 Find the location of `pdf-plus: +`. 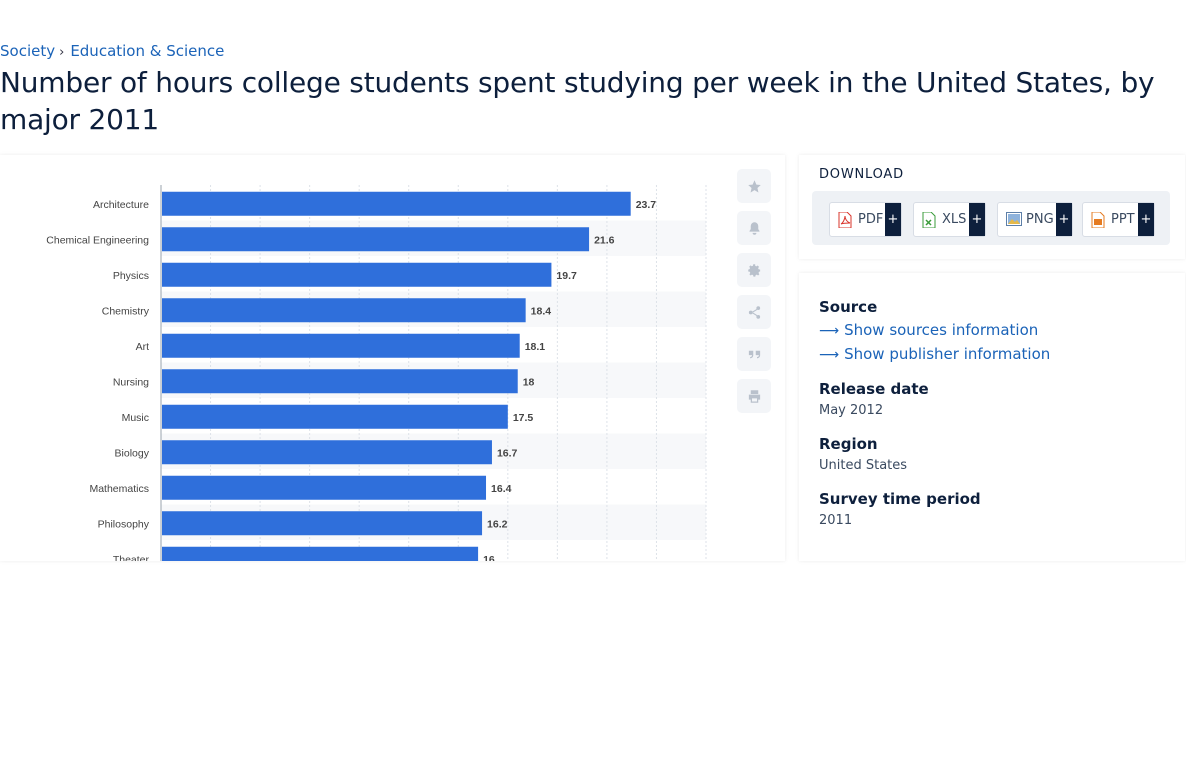

pdf-plus: + is located at coordinates (893, 219).